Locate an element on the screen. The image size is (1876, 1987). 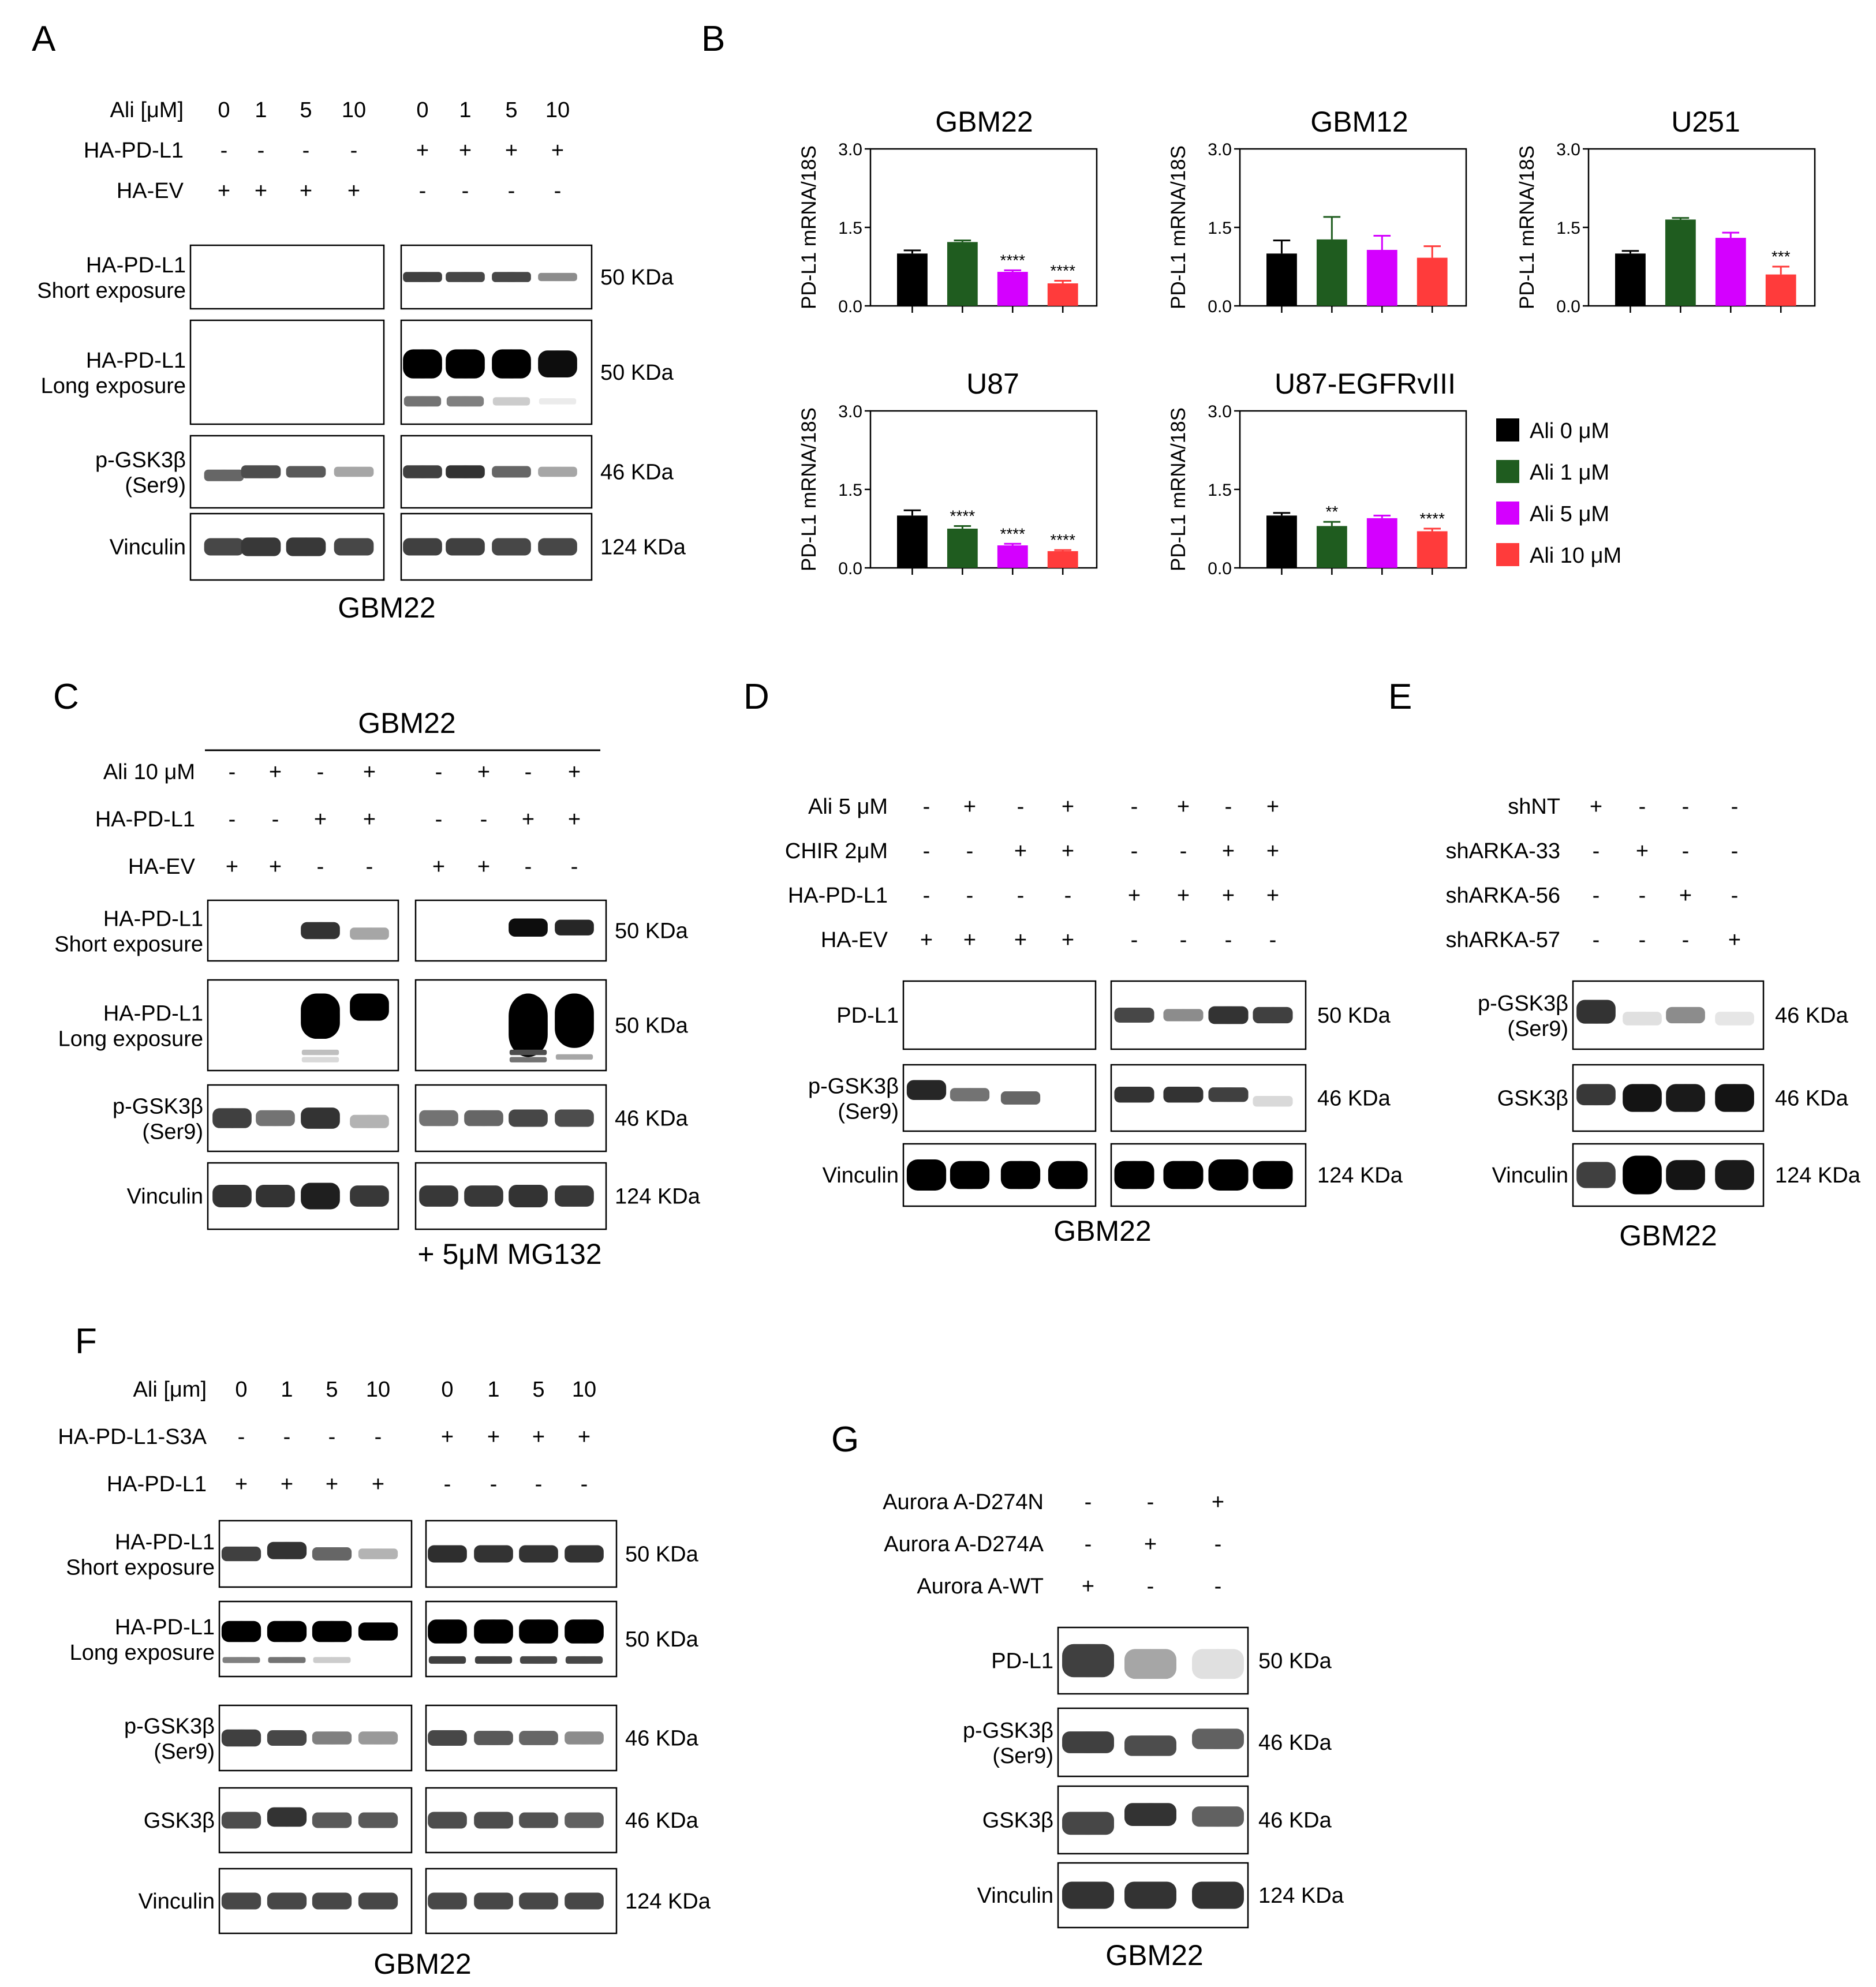
condition-label: HA-EV is located at coordinates (854, 940).